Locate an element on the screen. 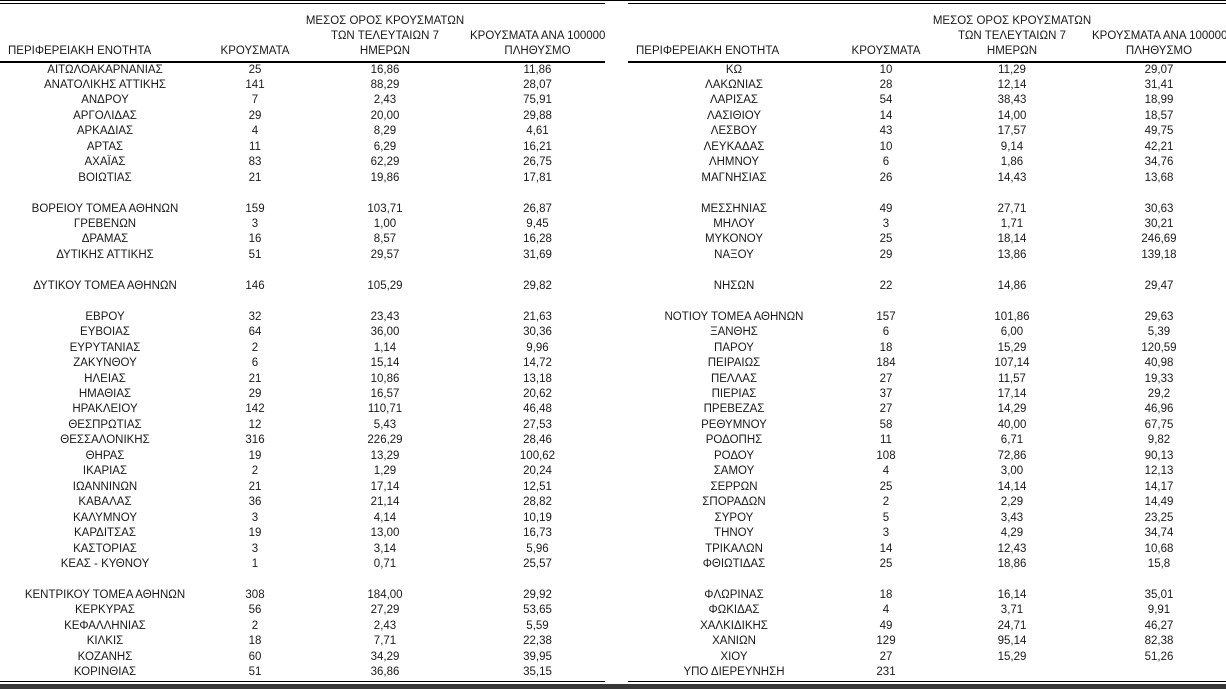  region-cell: ΠΙΕΡΙΑΣ is located at coordinates (734, 394).